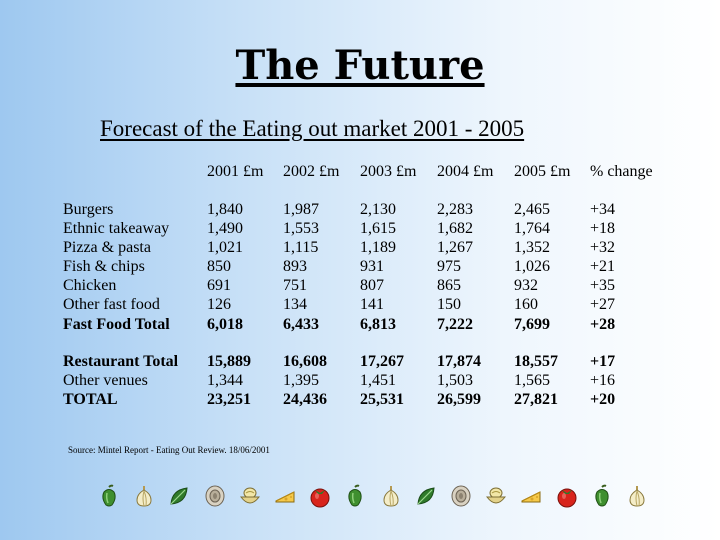 This screenshot has height=540, width=720. What do you see at coordinates (90, 285) in the screenshot?
I see `row-label: Chicken` at bounding box center [90, 285].